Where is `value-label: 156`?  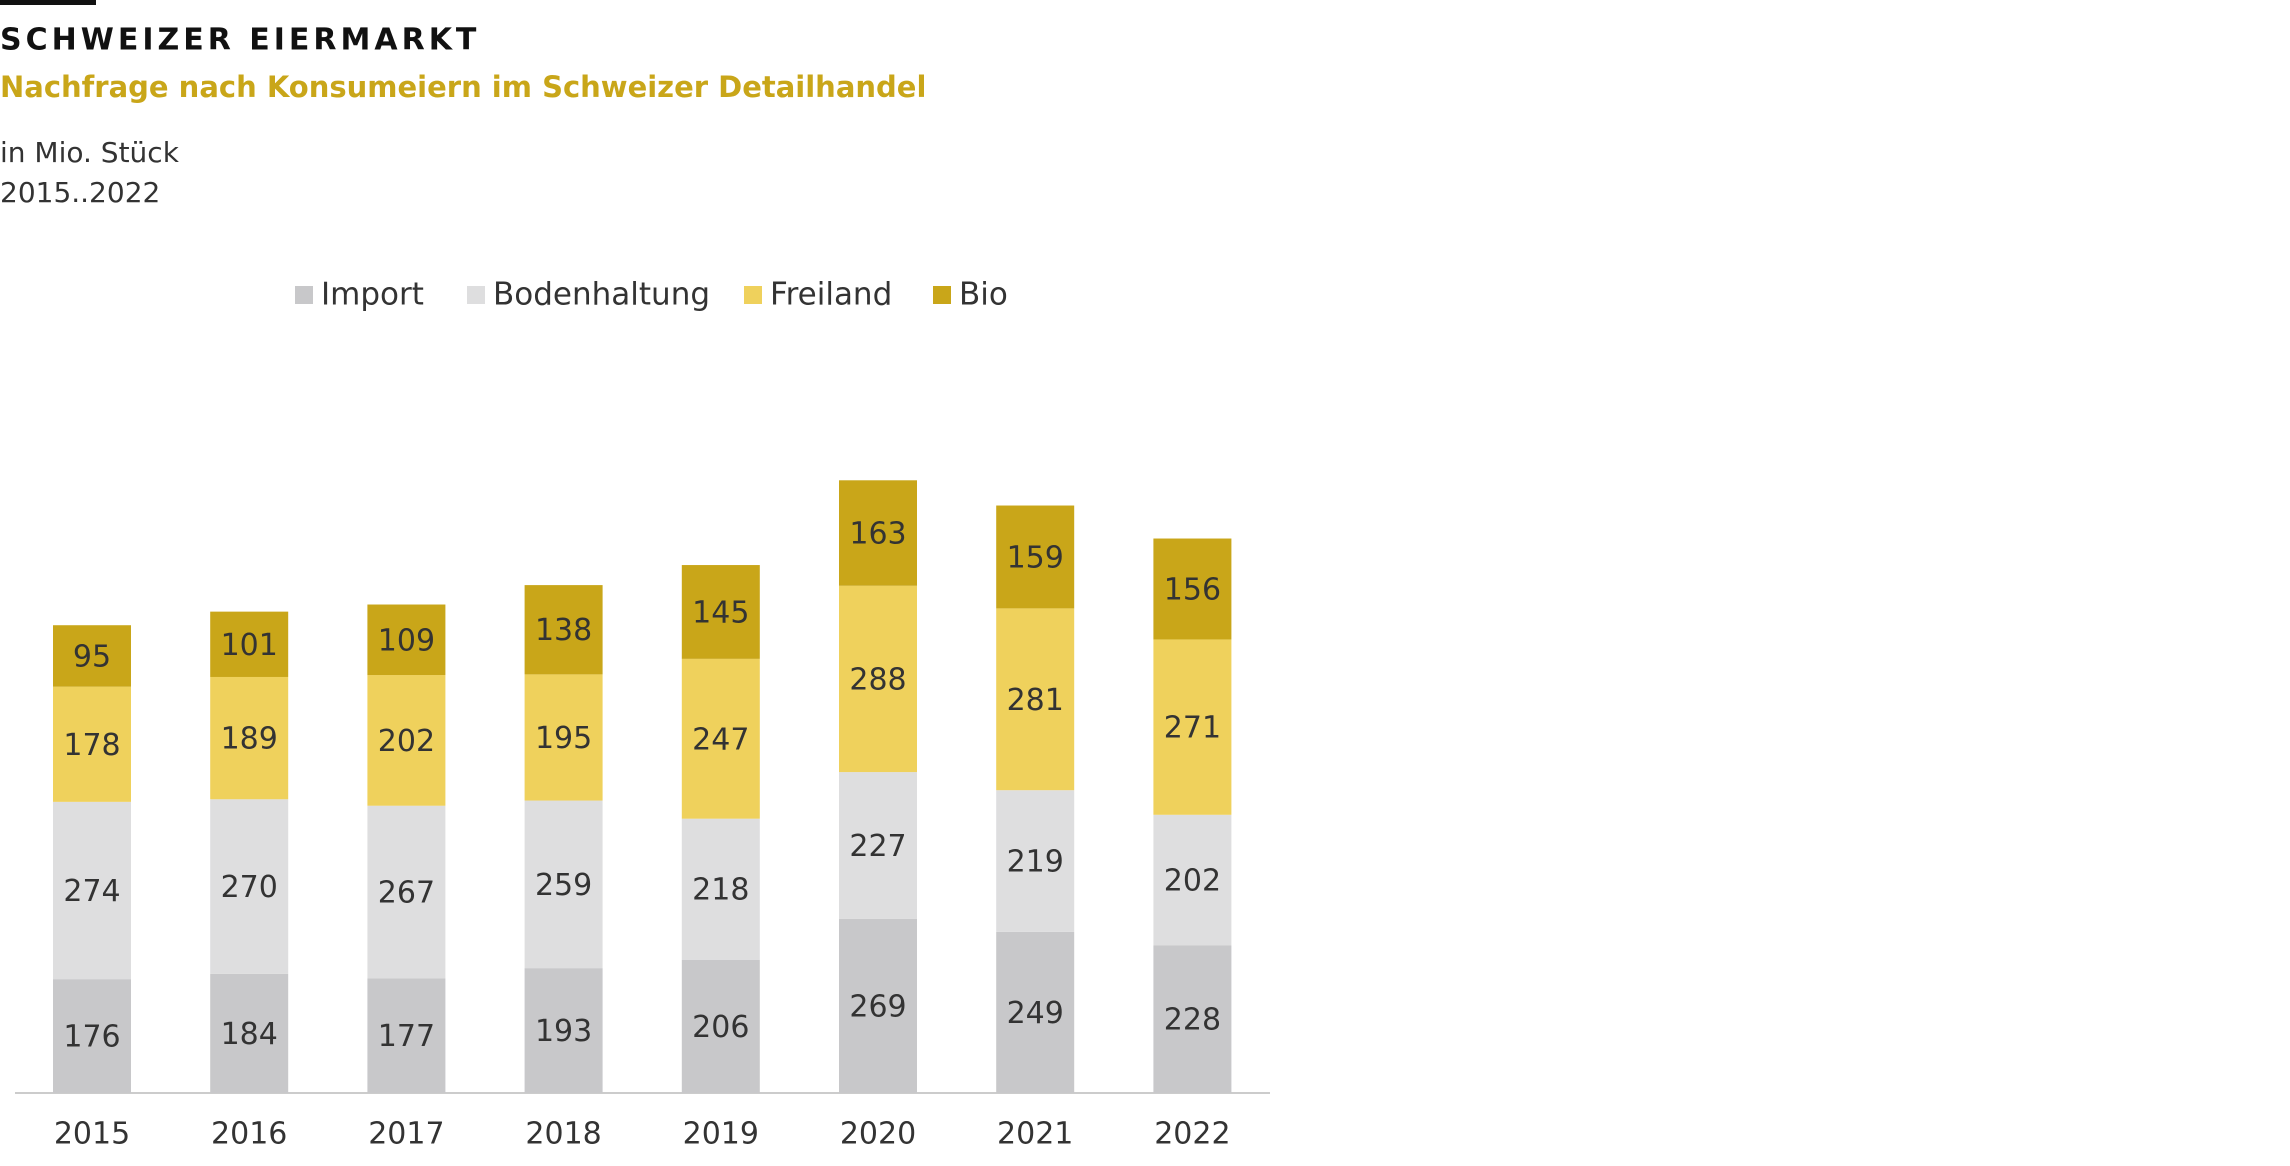
value-label: 156 is located at coordinates (1192, 589).